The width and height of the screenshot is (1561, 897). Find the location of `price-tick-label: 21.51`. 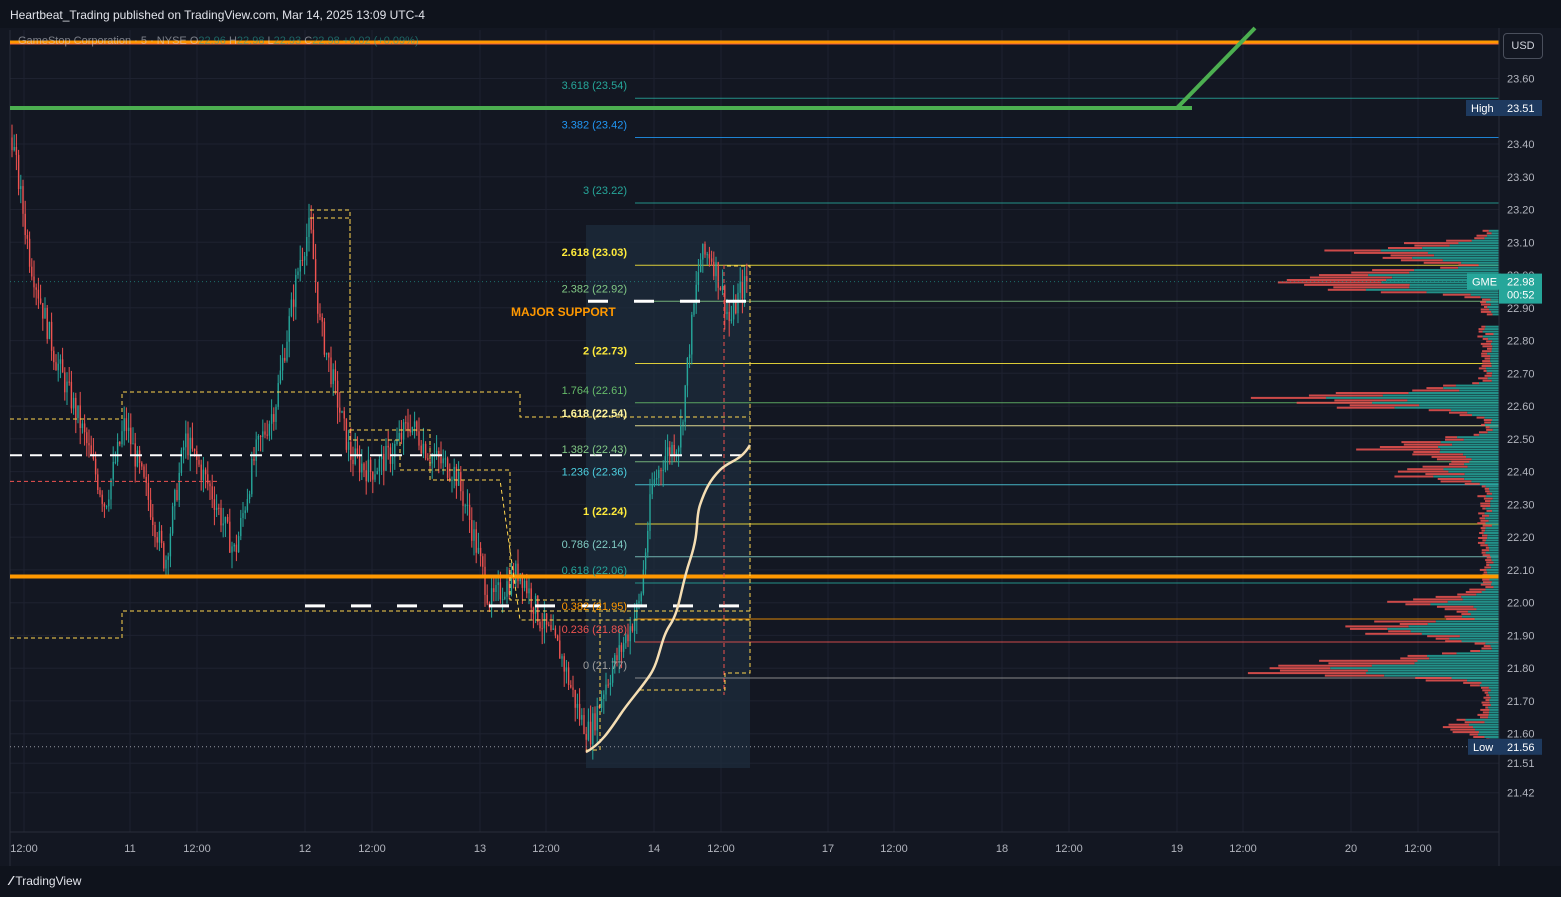

price-tick-label: 21.51 is located at coordinates (1521, 764).